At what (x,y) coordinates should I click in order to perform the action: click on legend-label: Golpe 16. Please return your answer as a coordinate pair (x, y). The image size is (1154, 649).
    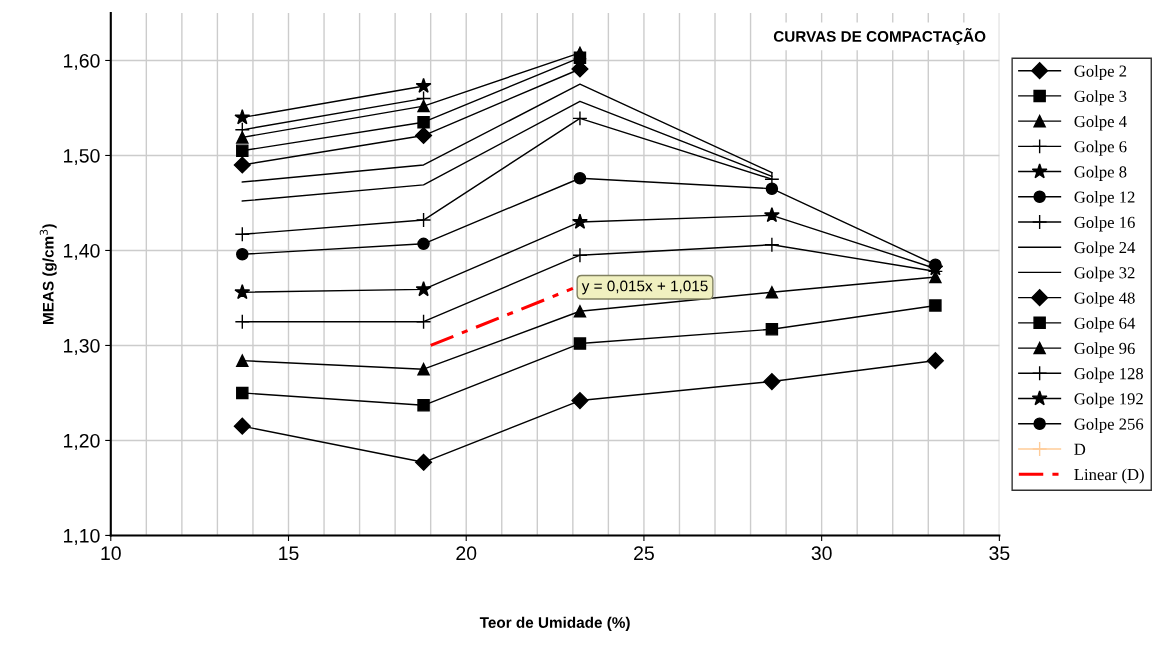
    Looking at the image, I should click on (1104, 224).